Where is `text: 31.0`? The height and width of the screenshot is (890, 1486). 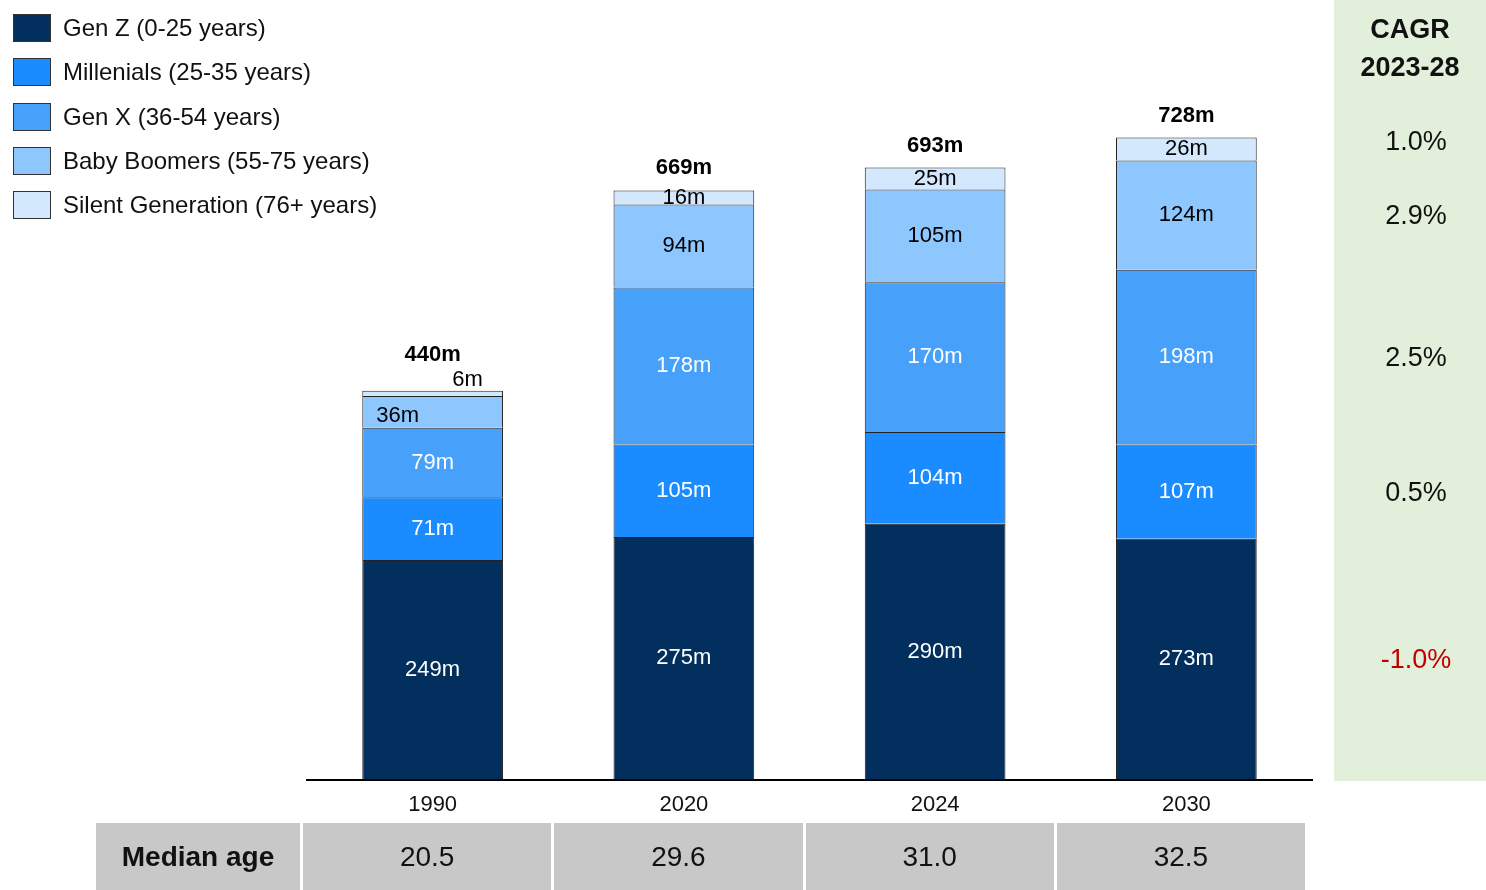 text: 31.0 is located at coordinates (929, 856).